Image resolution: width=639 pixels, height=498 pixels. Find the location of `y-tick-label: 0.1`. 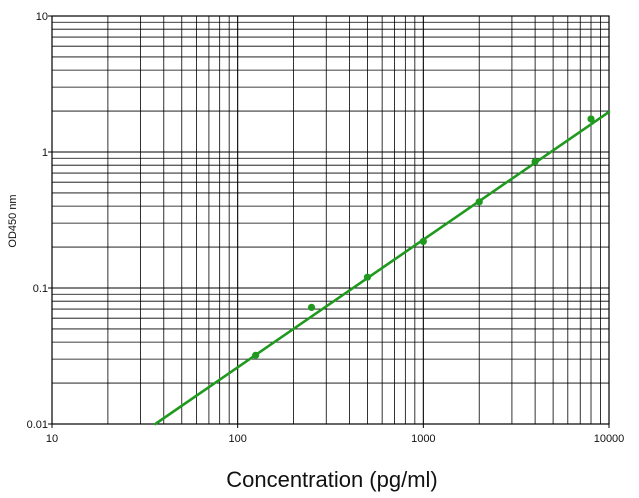

y-tick-label: 0.1 is located at coordinates (40, 289).